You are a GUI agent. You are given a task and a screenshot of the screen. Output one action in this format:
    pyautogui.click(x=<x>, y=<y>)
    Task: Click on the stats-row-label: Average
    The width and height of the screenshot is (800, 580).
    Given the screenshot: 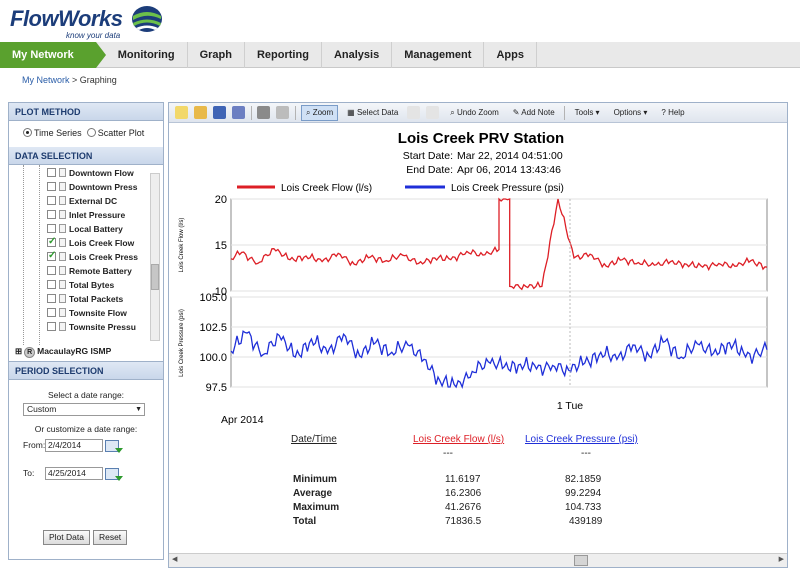 What is the action you would take?
    pyautogui.click(x=313, y=493)
    